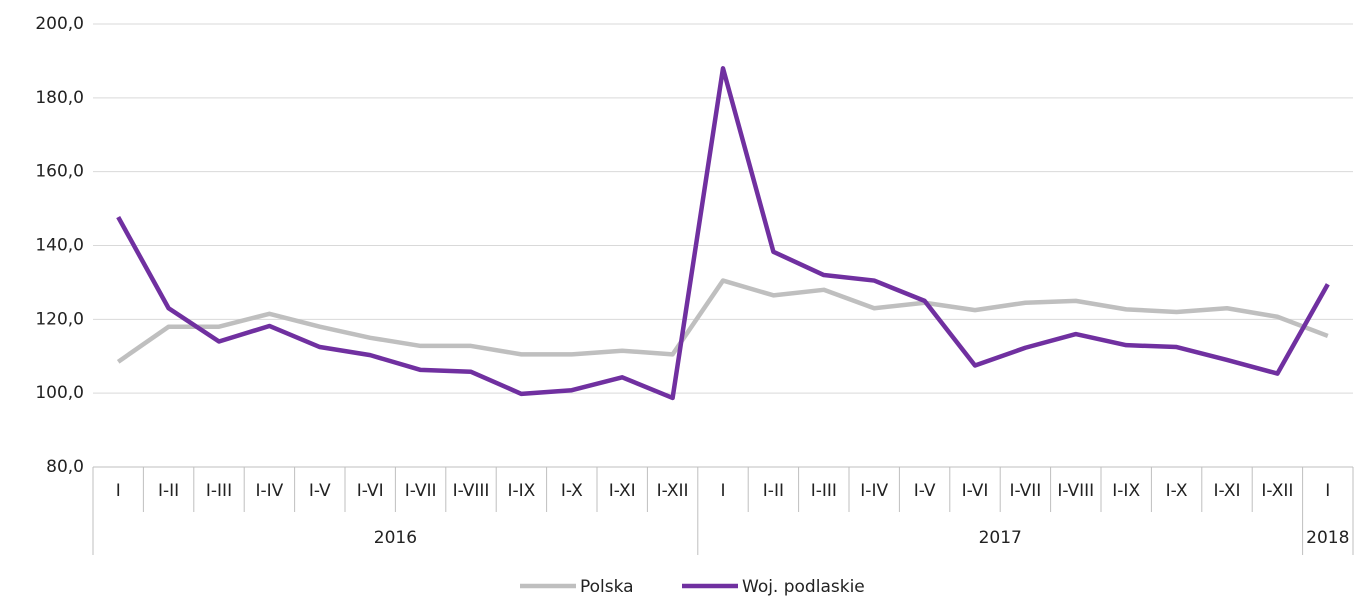 This screenshot has width=1354, height=598. Describe the element at coordinates (59, 393) in the screenshot. I see `y-tick-label: 100,0` at that location.